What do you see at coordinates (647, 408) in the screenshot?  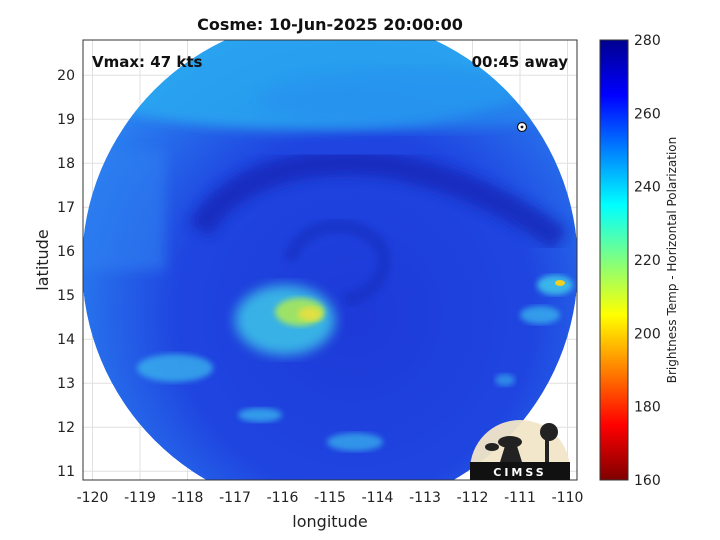 I see `colorbar-tick-label: 180` at bounding box center [647, 408].